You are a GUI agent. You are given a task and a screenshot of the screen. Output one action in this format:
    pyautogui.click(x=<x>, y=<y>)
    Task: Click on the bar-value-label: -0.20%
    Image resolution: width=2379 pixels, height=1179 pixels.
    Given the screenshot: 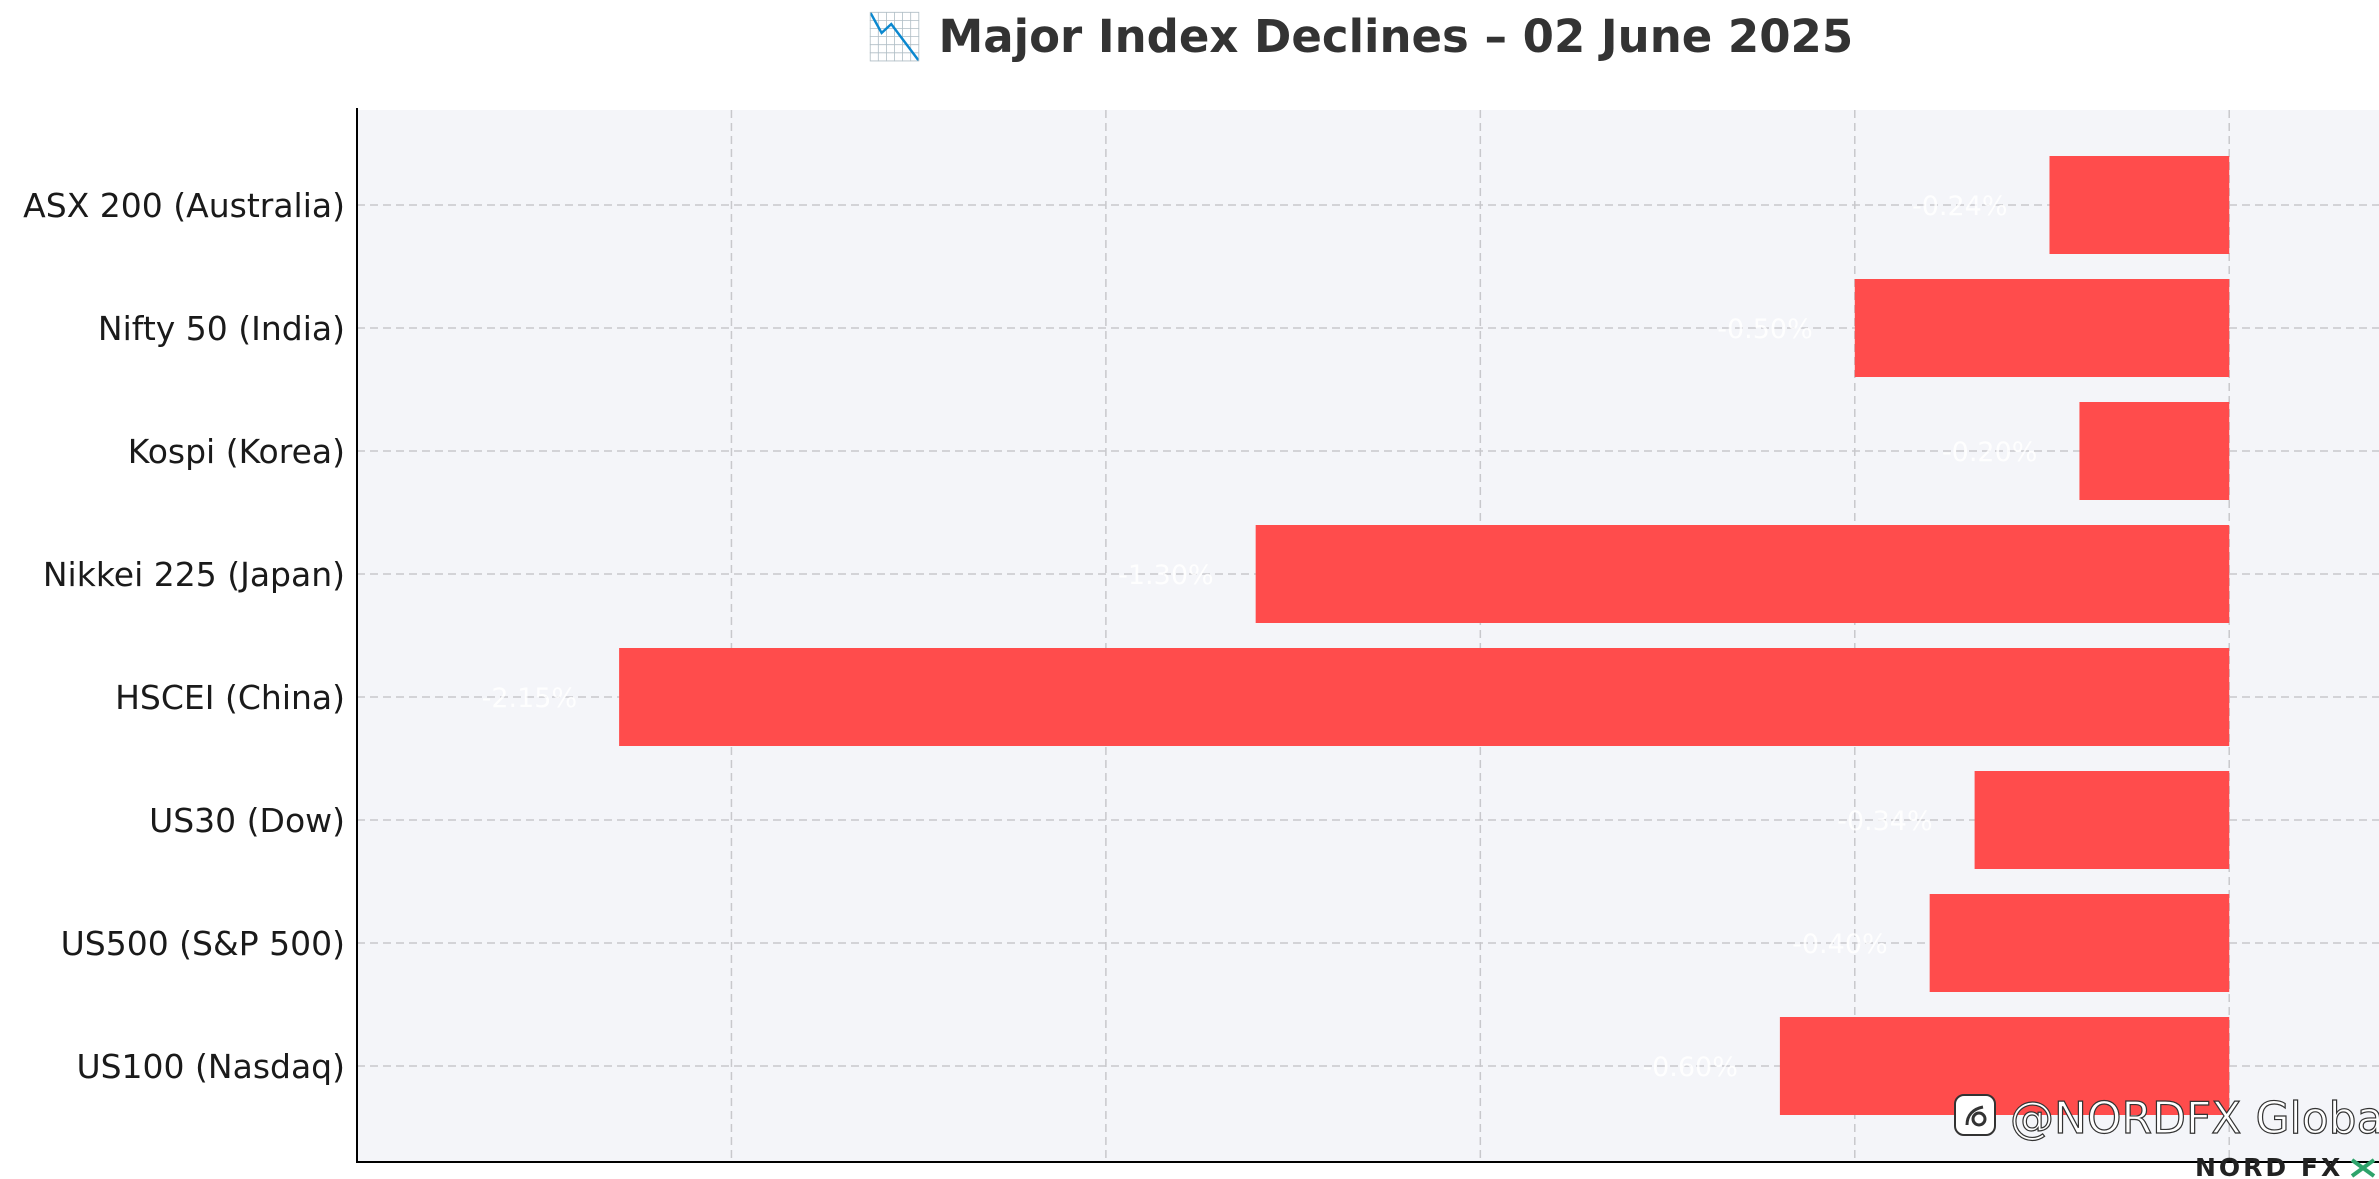 What is the action you would take?
    pyautogui.click(x=1990, y=452)
    